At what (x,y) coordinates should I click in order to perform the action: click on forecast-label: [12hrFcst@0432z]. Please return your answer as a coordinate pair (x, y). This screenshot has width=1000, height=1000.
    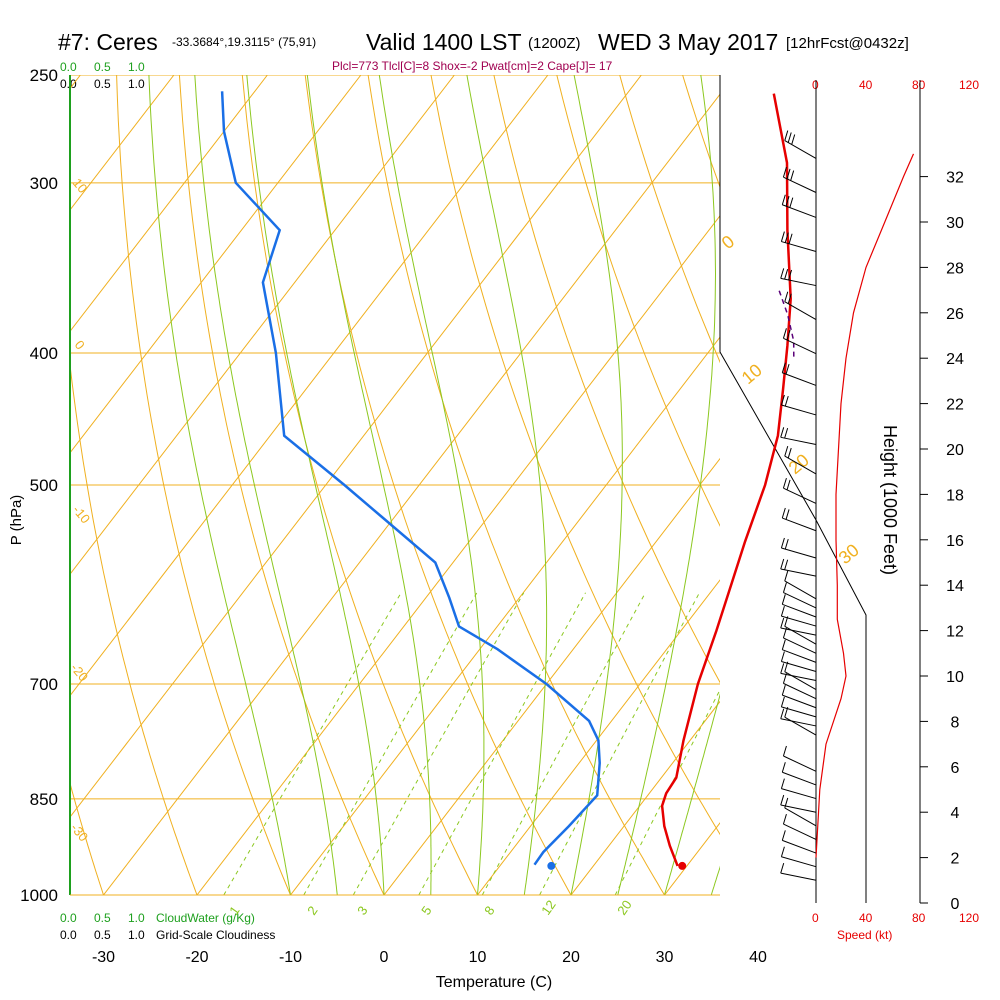
    Looking at the image, I should click on (847, 43).